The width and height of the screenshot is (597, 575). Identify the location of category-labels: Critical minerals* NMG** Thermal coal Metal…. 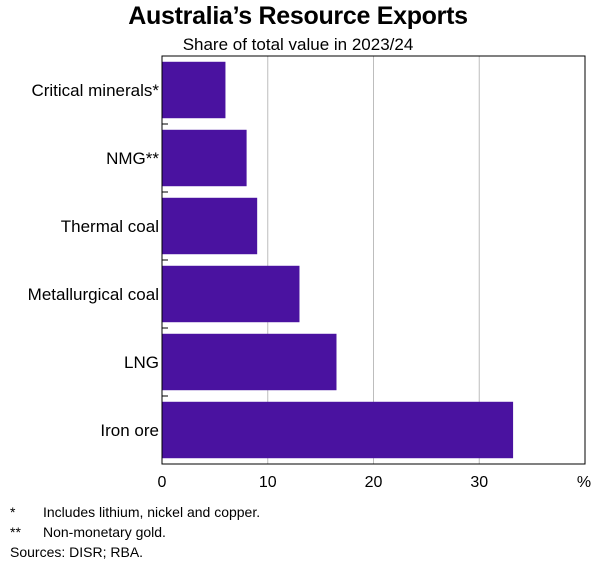
(94, 260).